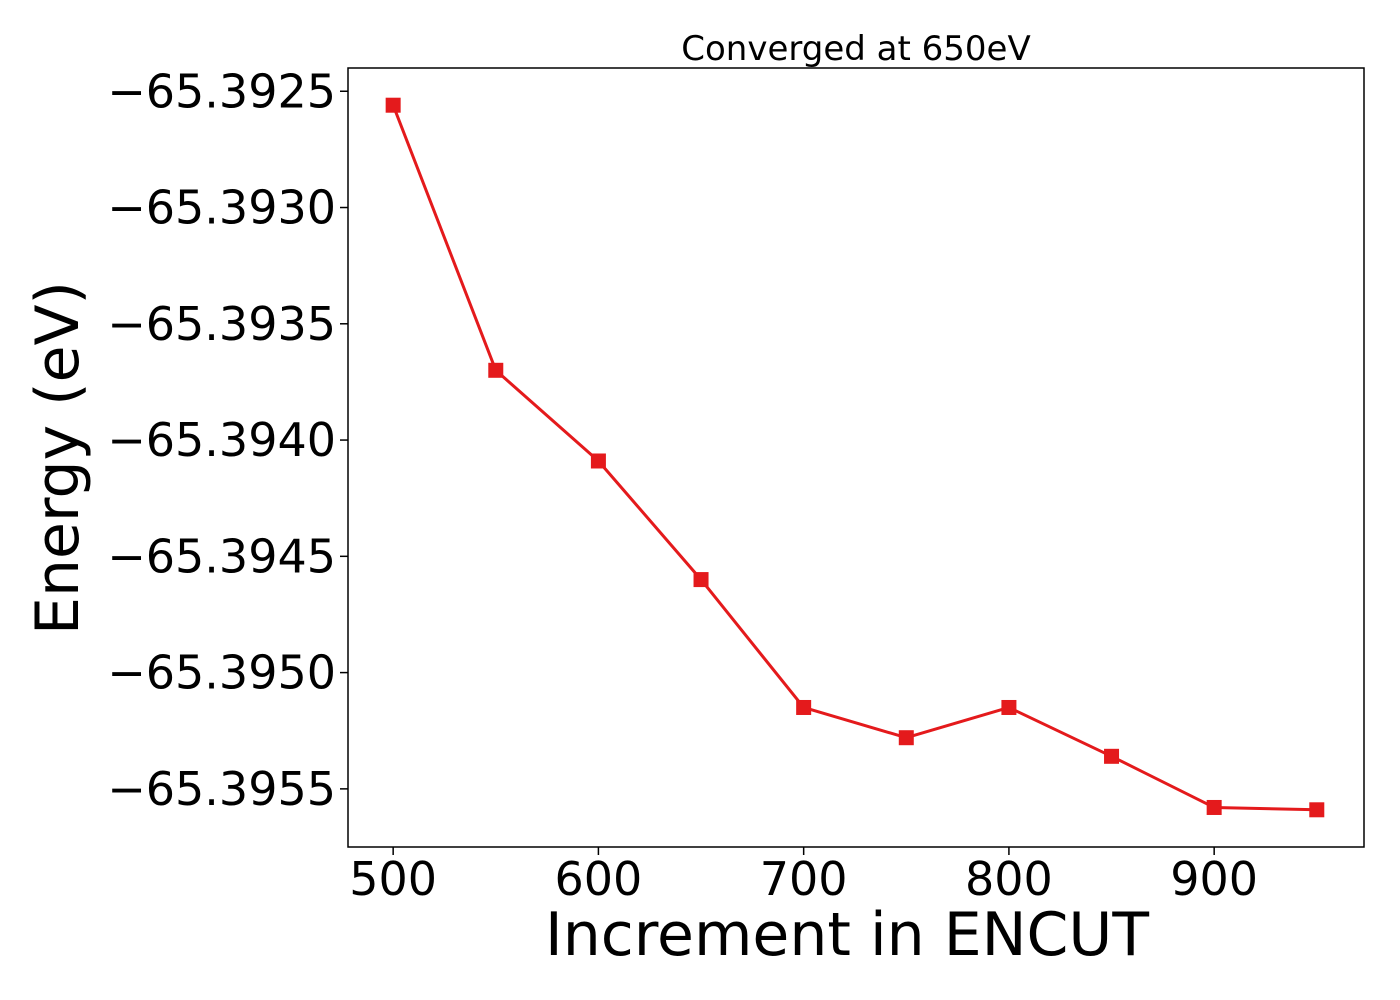 The height and width of the screenshot is (1000, 1400). Describe the element at coordinates (804, 879) in the screenshot. I see `x-tick-label: 700` at that location.